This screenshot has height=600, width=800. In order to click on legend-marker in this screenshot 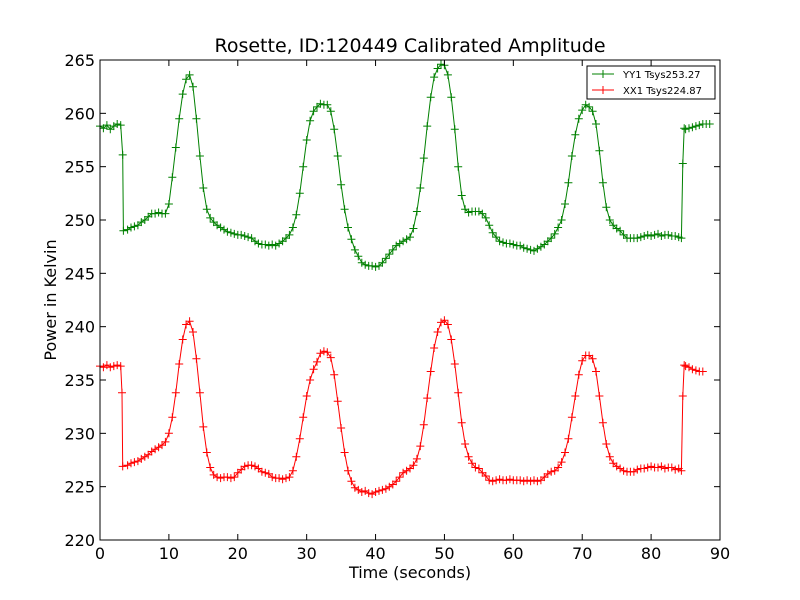, I will do `click(603, 90)`.